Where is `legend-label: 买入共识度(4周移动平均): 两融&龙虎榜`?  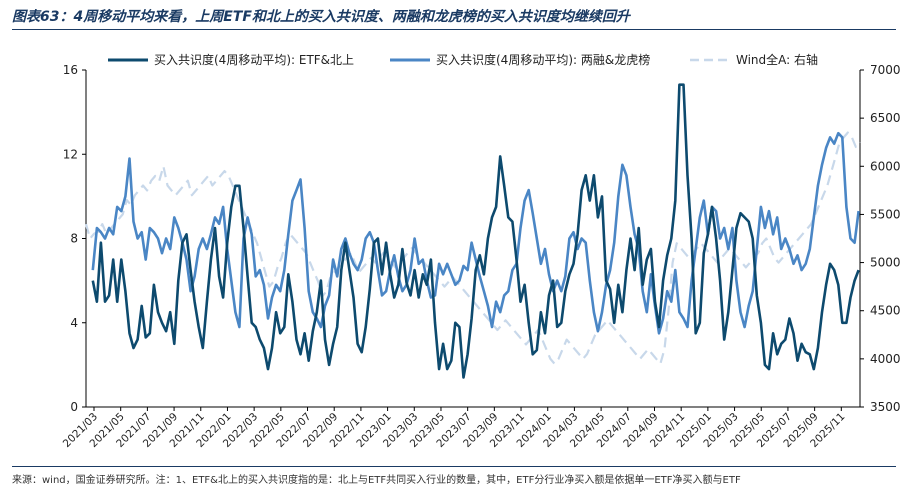 legend-label: 买入共识度(4周移动平均): 两融&龙虎榜 is located at coordinates (543, 59).